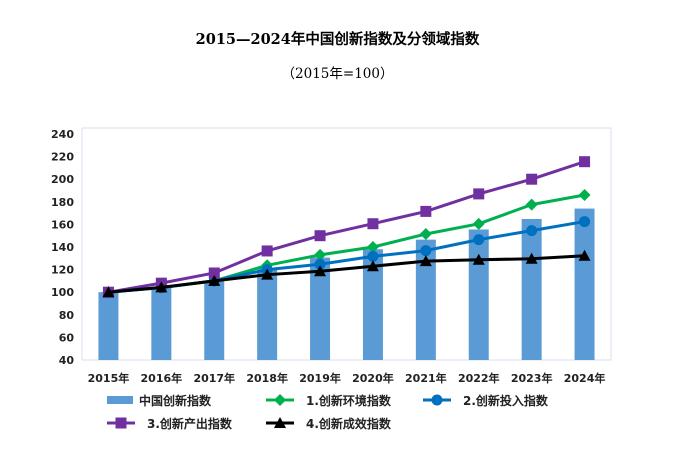 The width and height of the screenshot is (675, 462). What do you see at coordinates (62, 224) in the screenshot?
I see `y-tick-label: 160` at bounding box center [62, 224].